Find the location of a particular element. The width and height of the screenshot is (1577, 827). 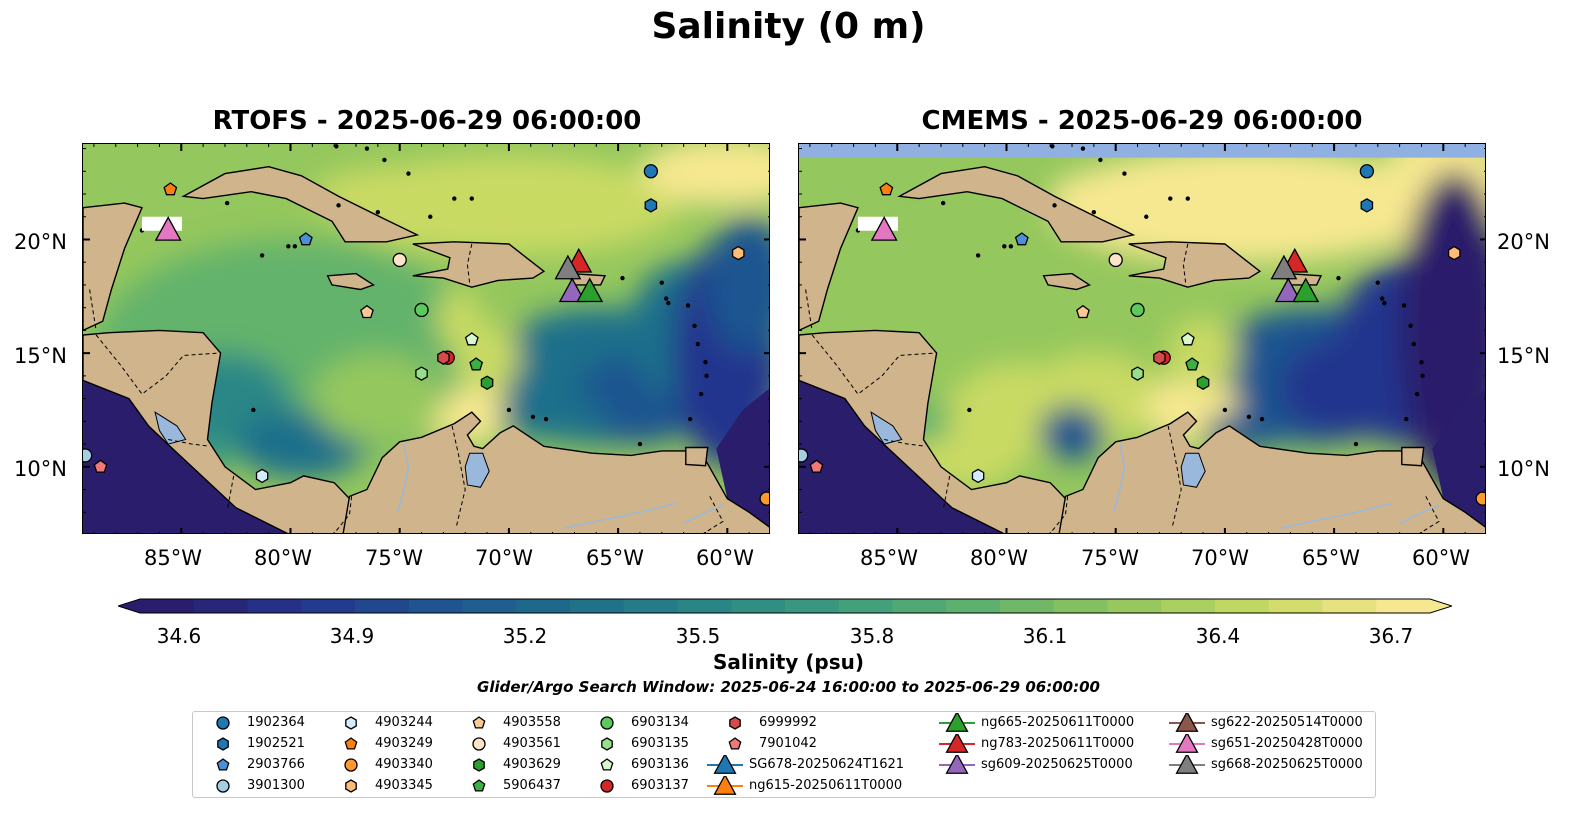

lon-label-70w: 70°W is located at coordinates (504, 558).